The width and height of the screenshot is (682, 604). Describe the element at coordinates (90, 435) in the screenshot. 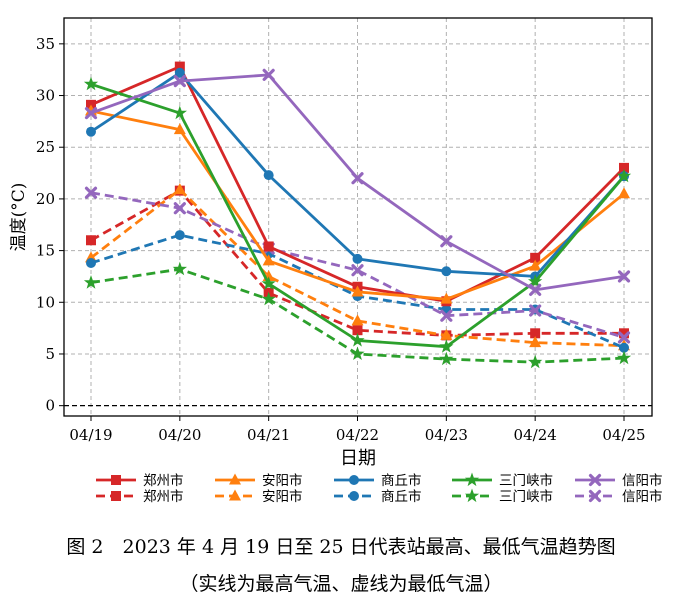

I see `x-tick-label: 04/19` at that location.